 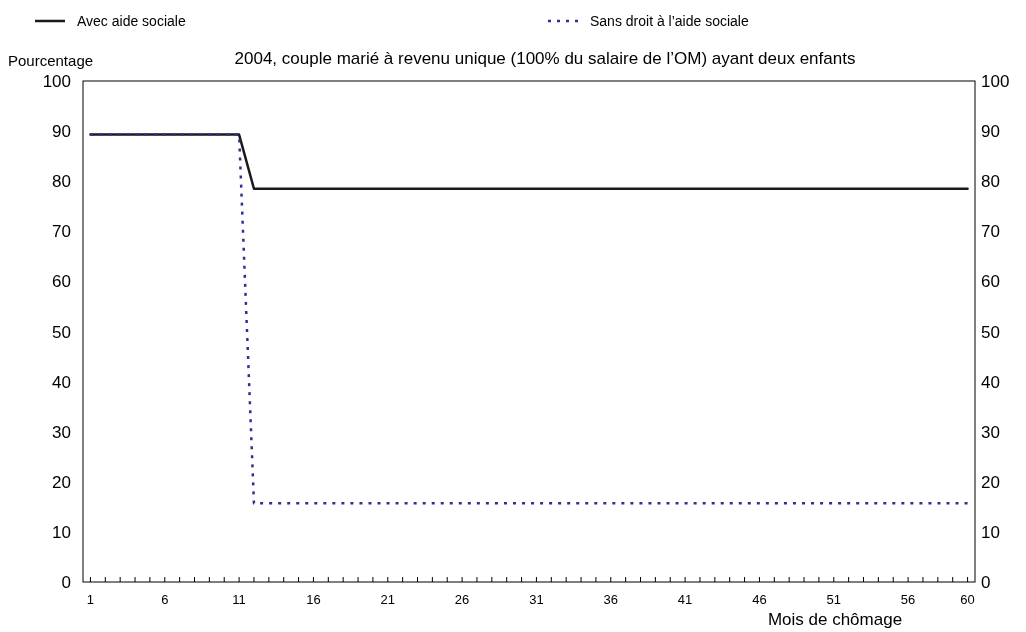 I want to click on y2-tick-label: 0, so click(x=986, y=582).